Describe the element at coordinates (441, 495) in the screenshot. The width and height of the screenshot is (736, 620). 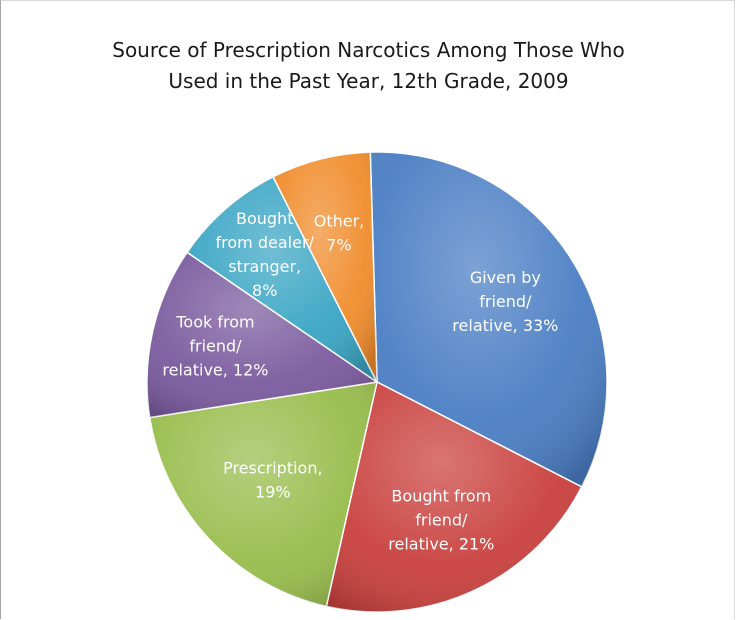
I see `slice-label-line: Bought from` at that location.